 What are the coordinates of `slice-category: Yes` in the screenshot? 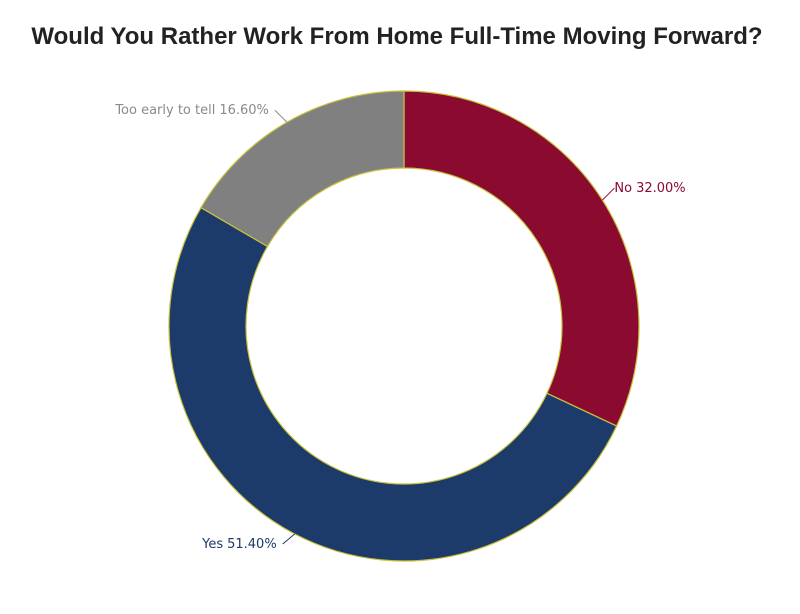 It's located at (212, 544).